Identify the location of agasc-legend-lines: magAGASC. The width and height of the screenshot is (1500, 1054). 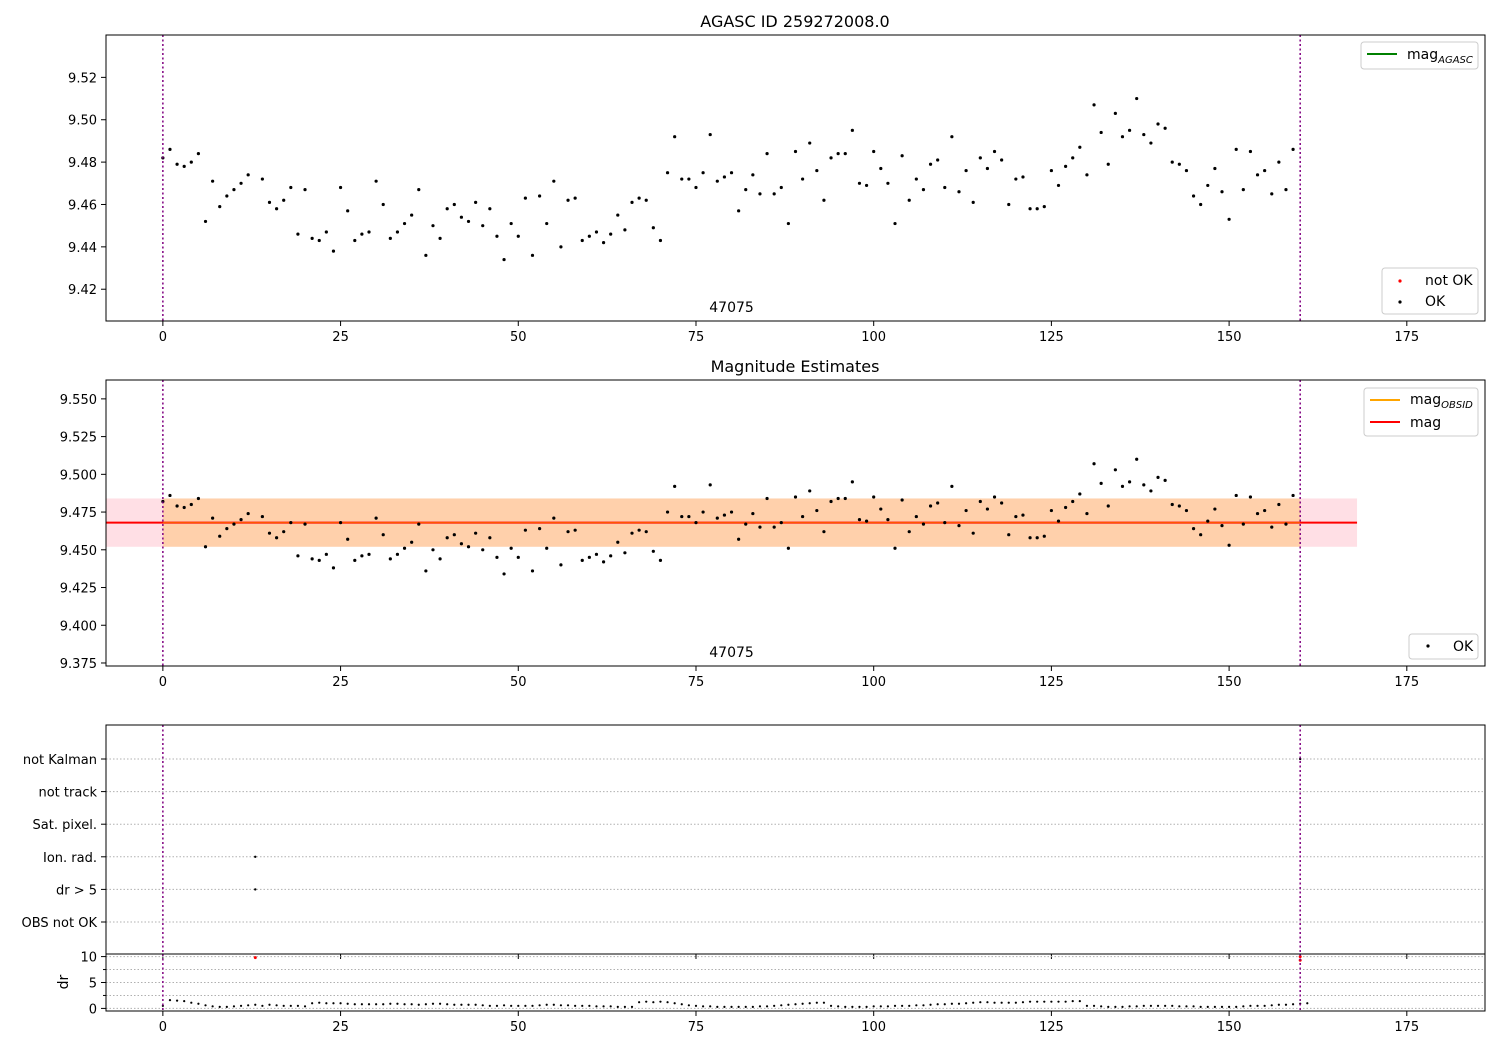
(1419, 55).